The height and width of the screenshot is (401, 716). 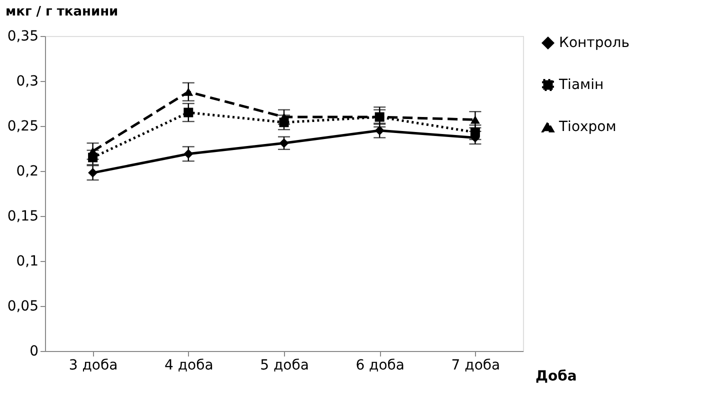 What do you see at coordinates (22, 36) in the screenshot?
I see `y-tick-label: 0,35` at bounding box center [22, 36].